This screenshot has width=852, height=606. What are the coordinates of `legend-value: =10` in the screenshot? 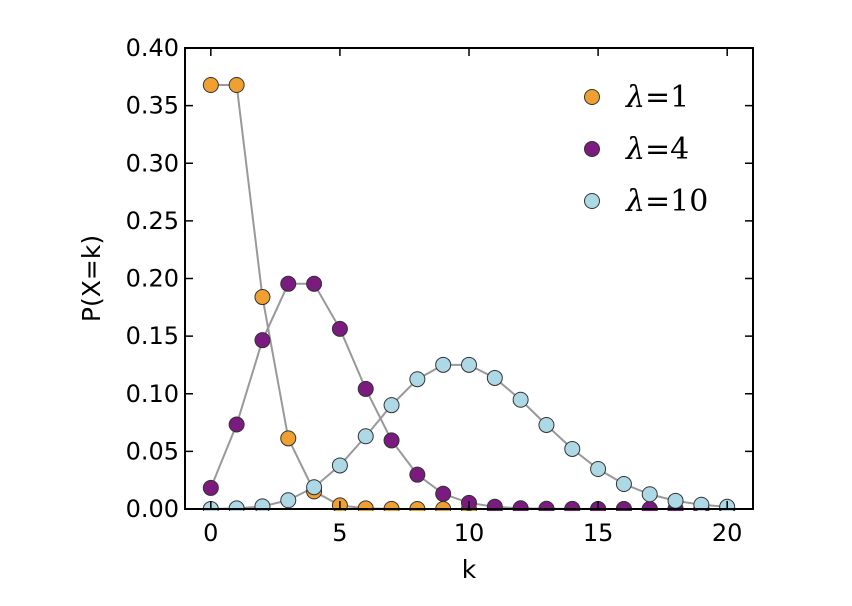 It's located at (676, 201).